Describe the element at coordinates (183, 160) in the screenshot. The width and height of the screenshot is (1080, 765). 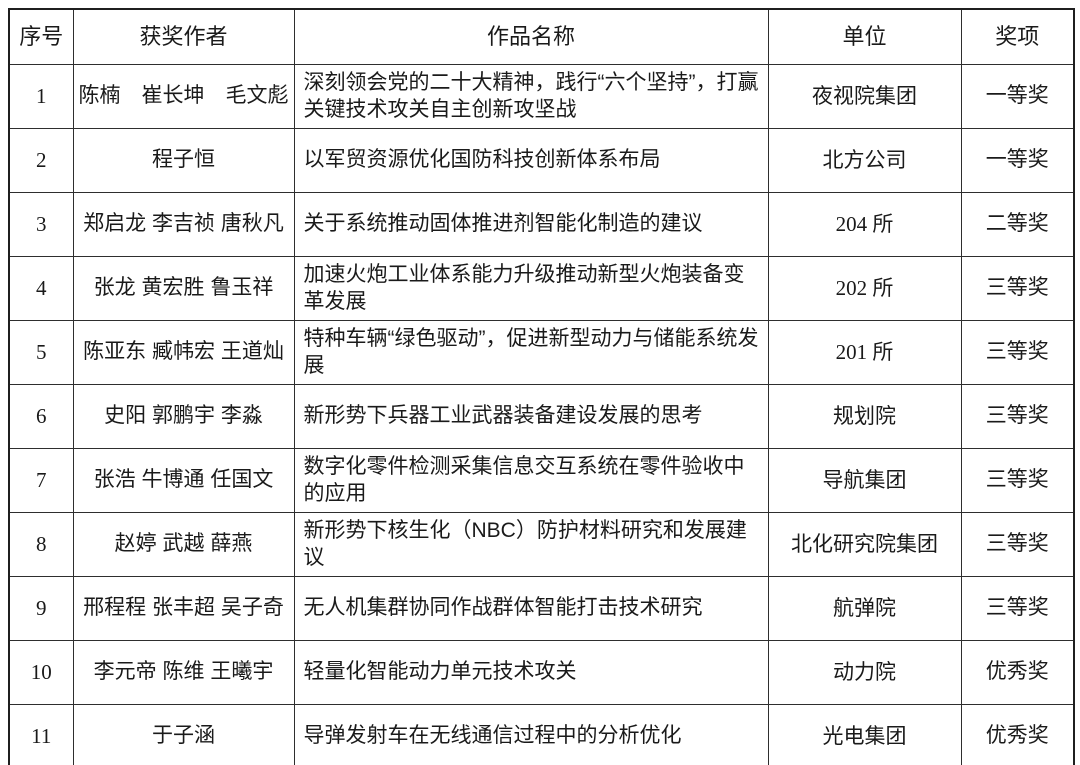
I see `cell-authors: 程子恒` at that location.